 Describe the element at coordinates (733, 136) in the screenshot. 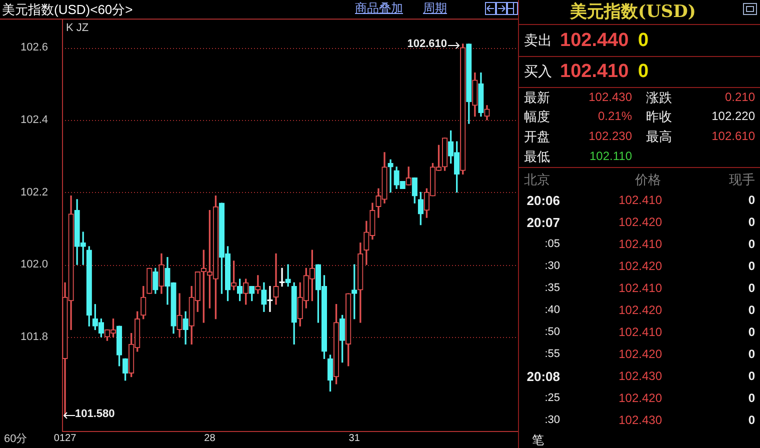

I see `text: 102.610` at that location.